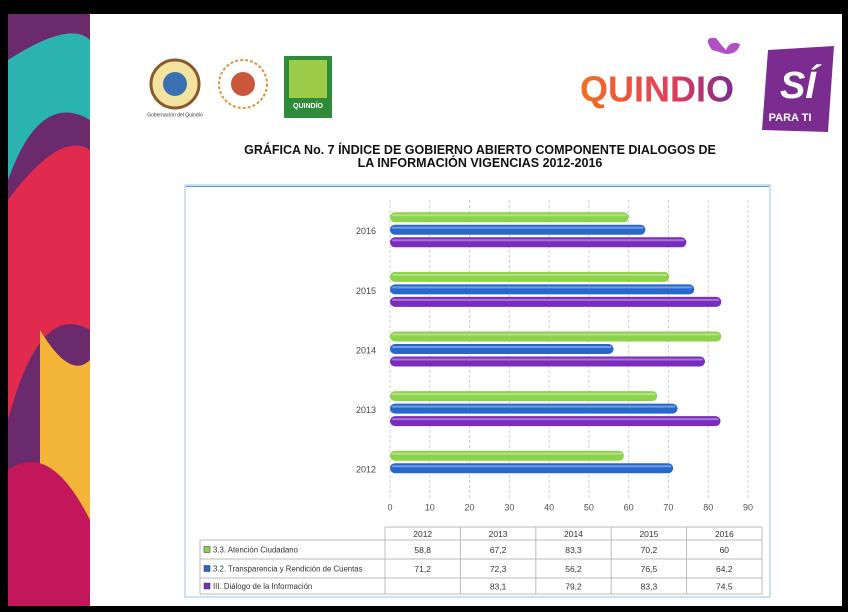 The width and height of the screenshot is (848, 612). Describe the element at coordinates (748, 507) in the screenshot. I see `x-tick-label: 90` at that location.